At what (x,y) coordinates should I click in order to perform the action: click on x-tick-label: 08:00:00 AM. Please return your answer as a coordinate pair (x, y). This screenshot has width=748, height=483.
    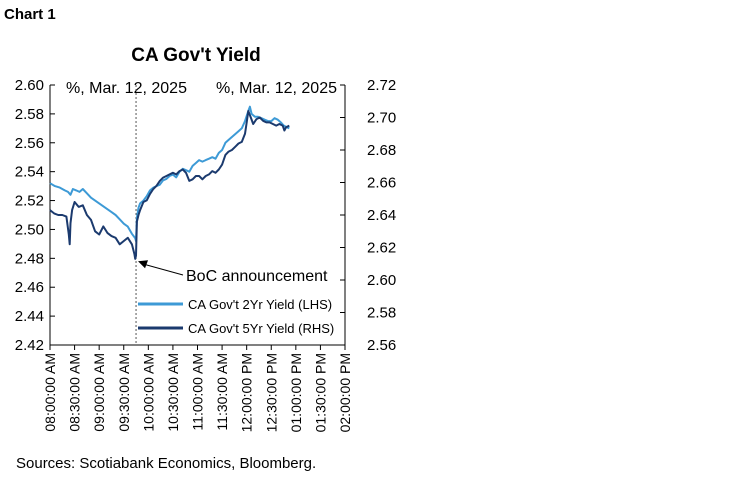
    Looking at the image, I should click on (50, 392).